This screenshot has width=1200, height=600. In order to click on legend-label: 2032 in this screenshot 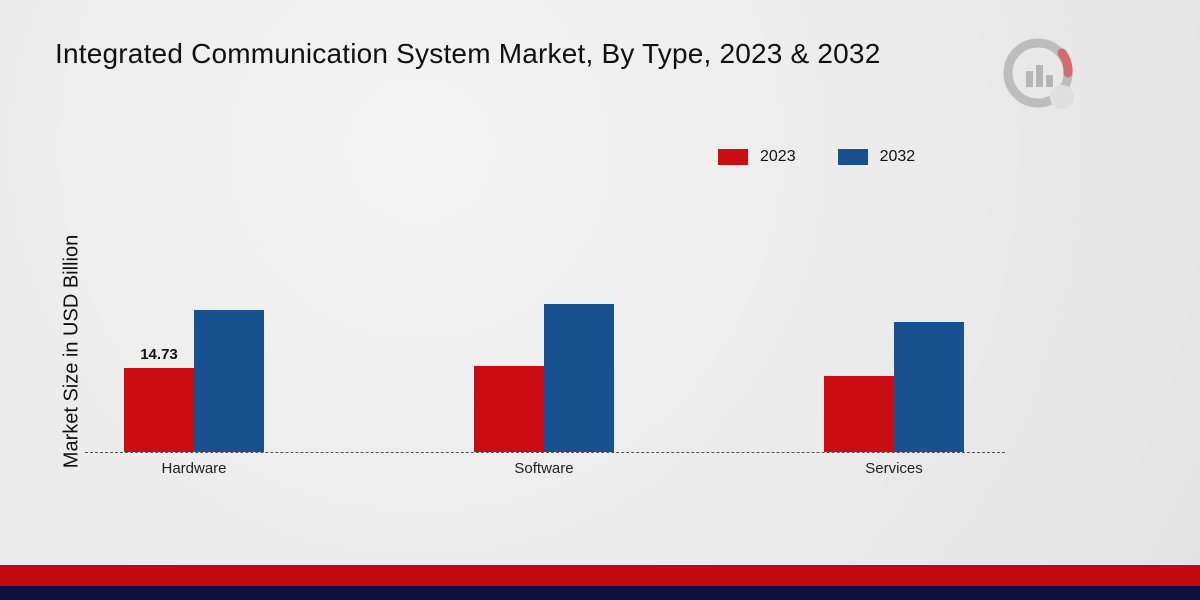, I will do `click(897, 156)`.